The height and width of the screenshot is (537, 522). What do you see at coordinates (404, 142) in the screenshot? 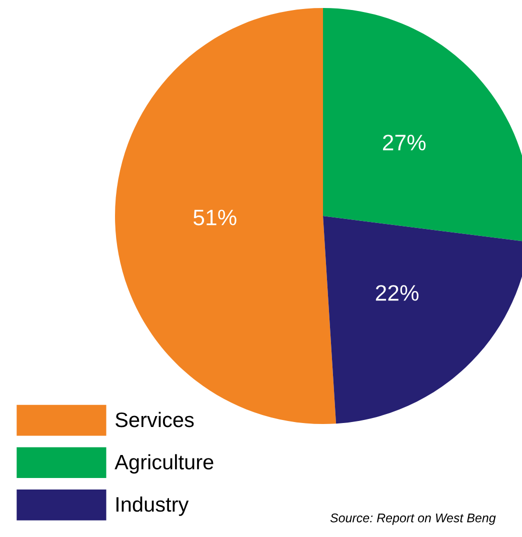
I see `data-label: 27%` at bounding box center [404, 142].